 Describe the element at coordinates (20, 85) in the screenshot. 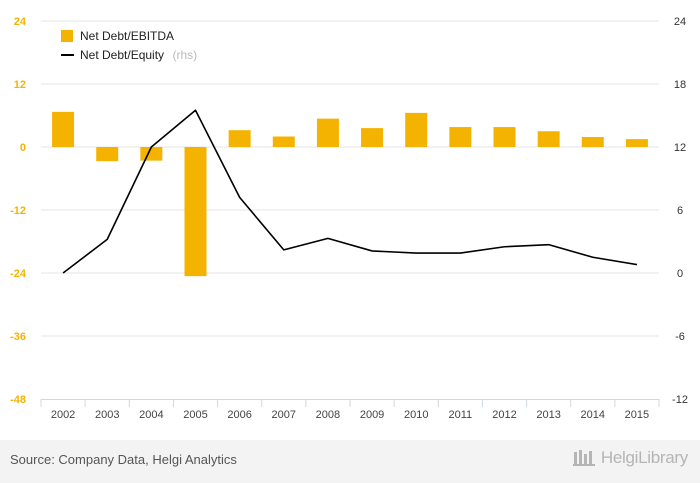

I see `left-tick-label: 12` at that location.